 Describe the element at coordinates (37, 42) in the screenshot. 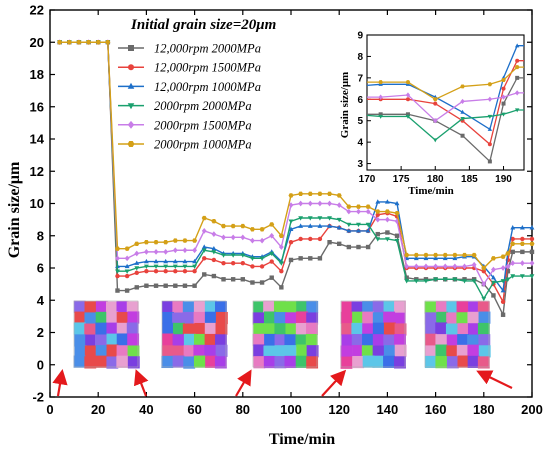

I see `y-tick-label: 20` at that location.